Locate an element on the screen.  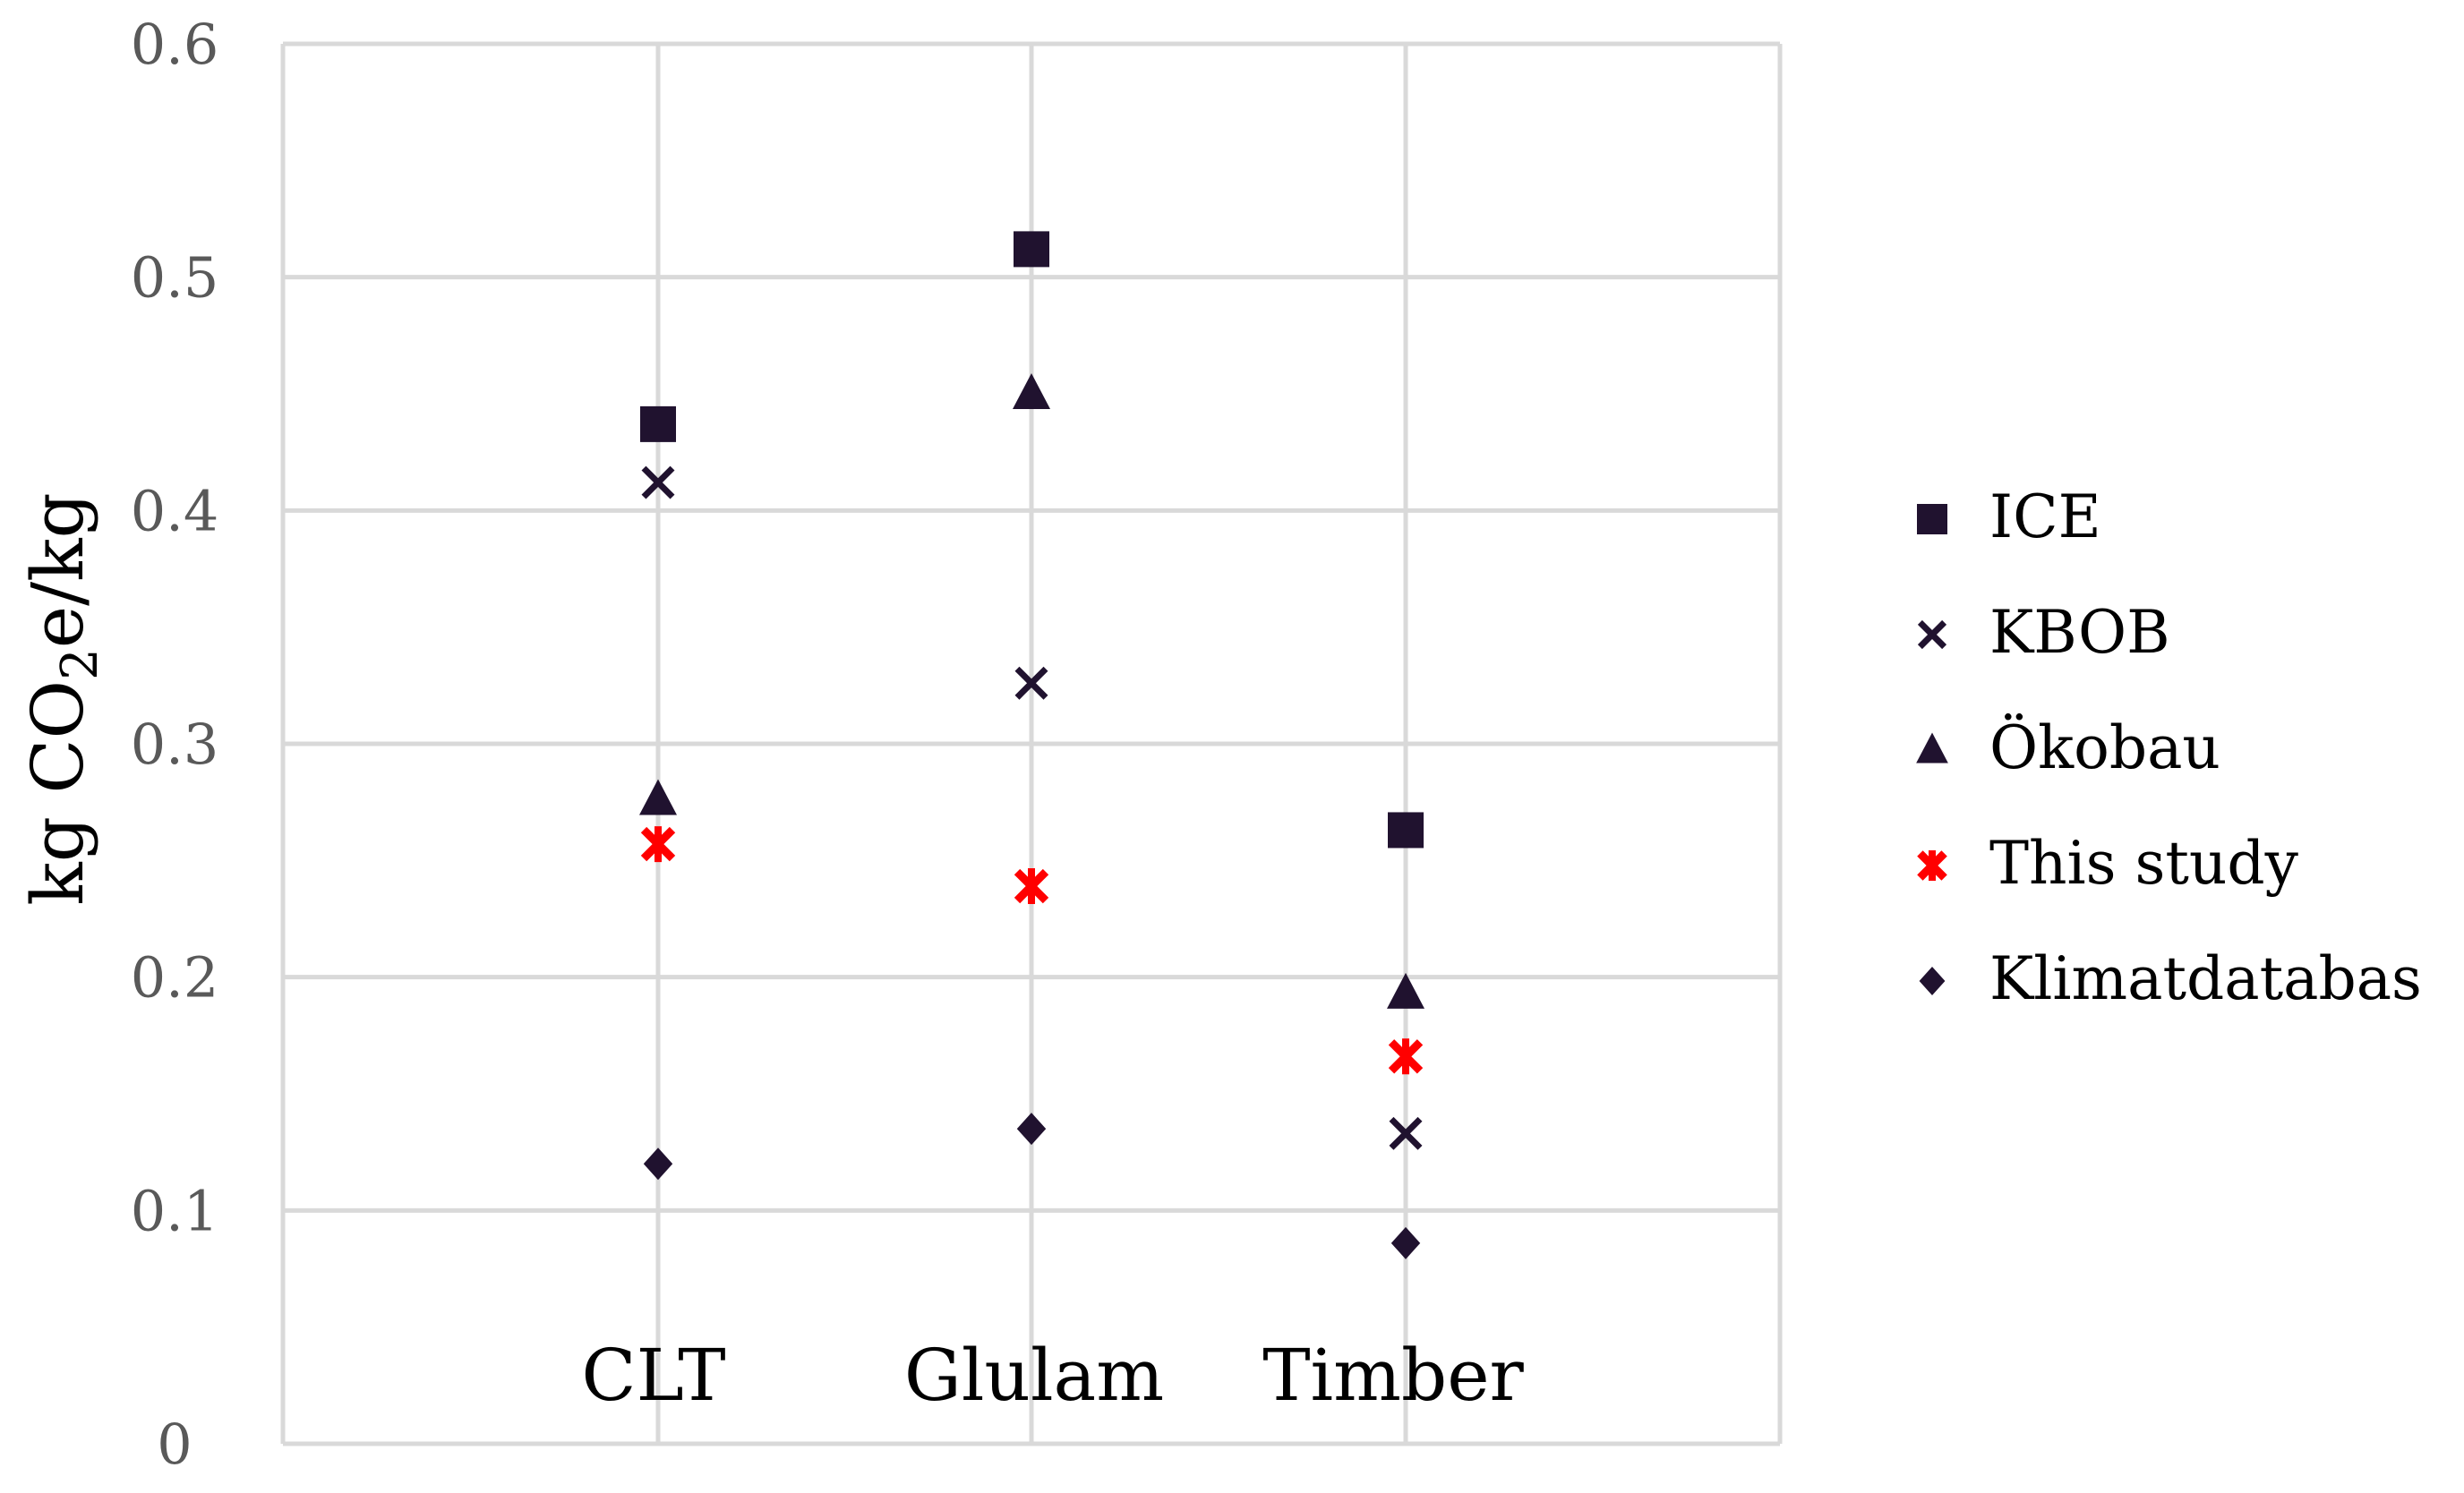
legend-marker-x is located at coordinates (1932, 634).